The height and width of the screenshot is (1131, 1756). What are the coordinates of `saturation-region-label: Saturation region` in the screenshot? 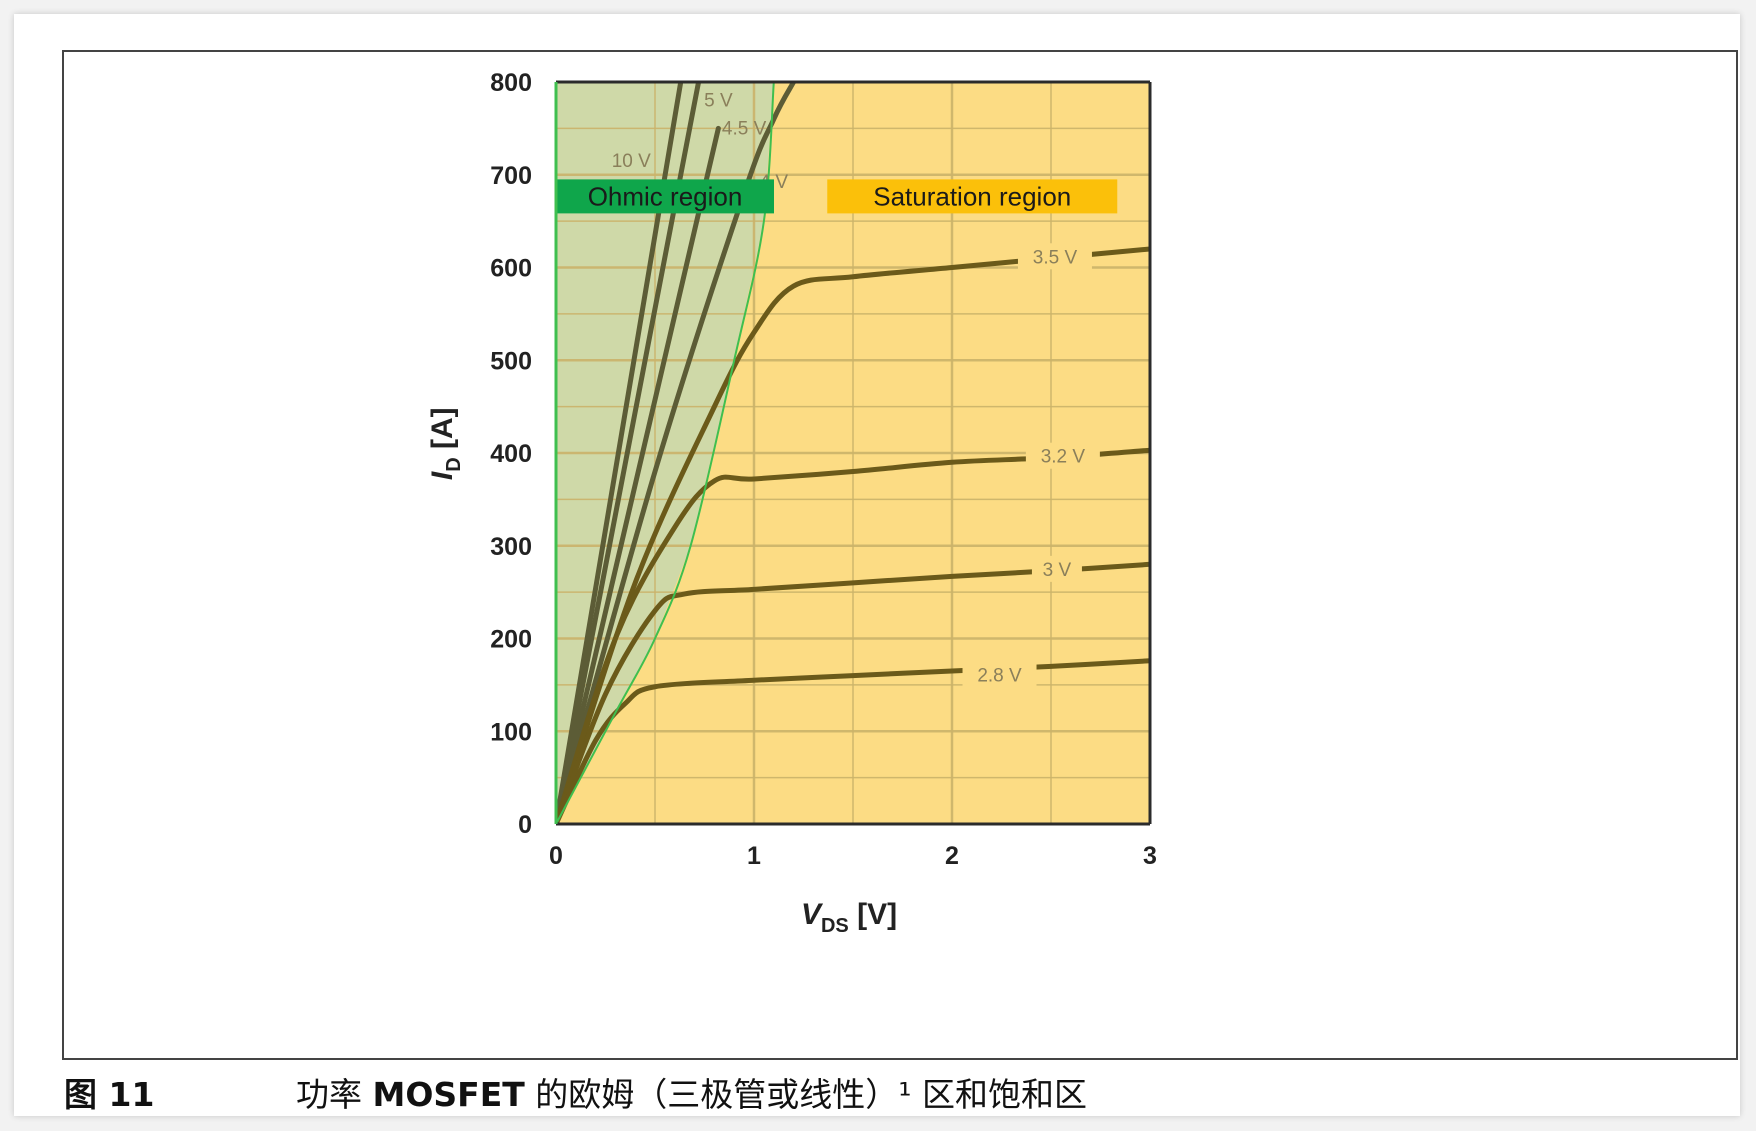 It's located at (972, 196).